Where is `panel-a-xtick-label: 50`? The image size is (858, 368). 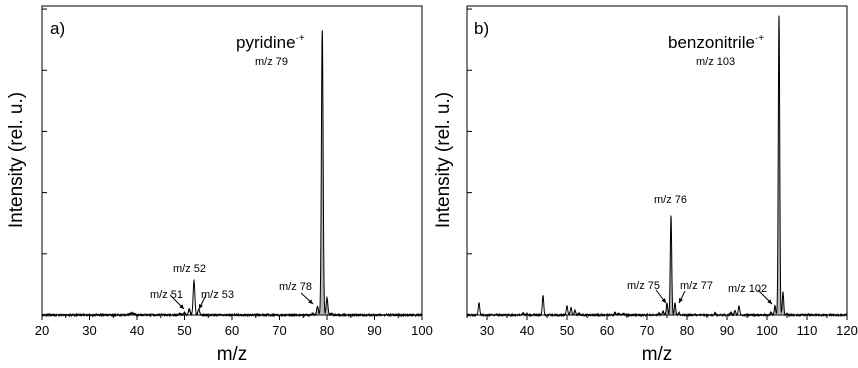 panel-a-xtick-label: 50 is located at coordinates (184, 330).